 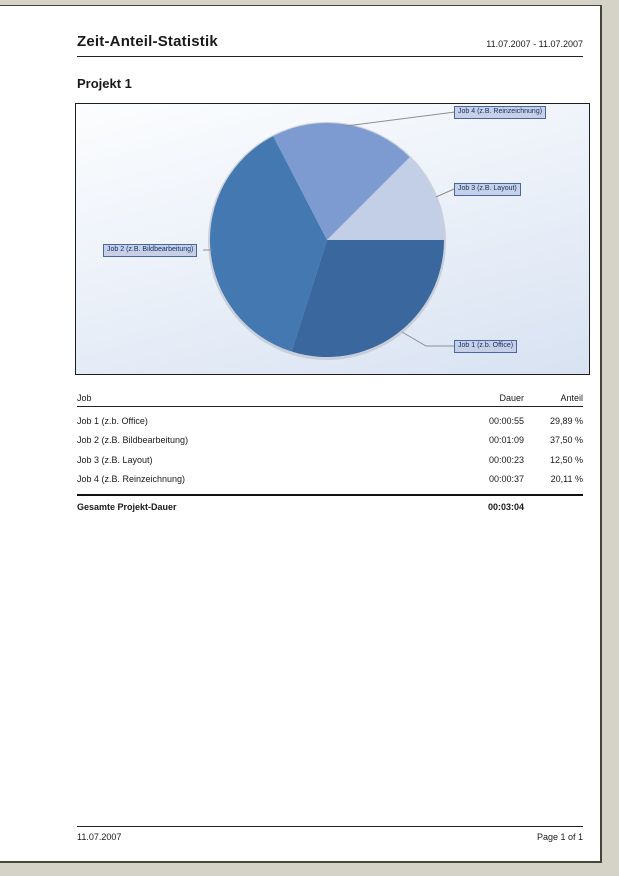 What do you see at coordinates (330, 398) in the screenshot?
I see `table-header-row: Job Dauer Anteil` at bounding box center [330, 398].